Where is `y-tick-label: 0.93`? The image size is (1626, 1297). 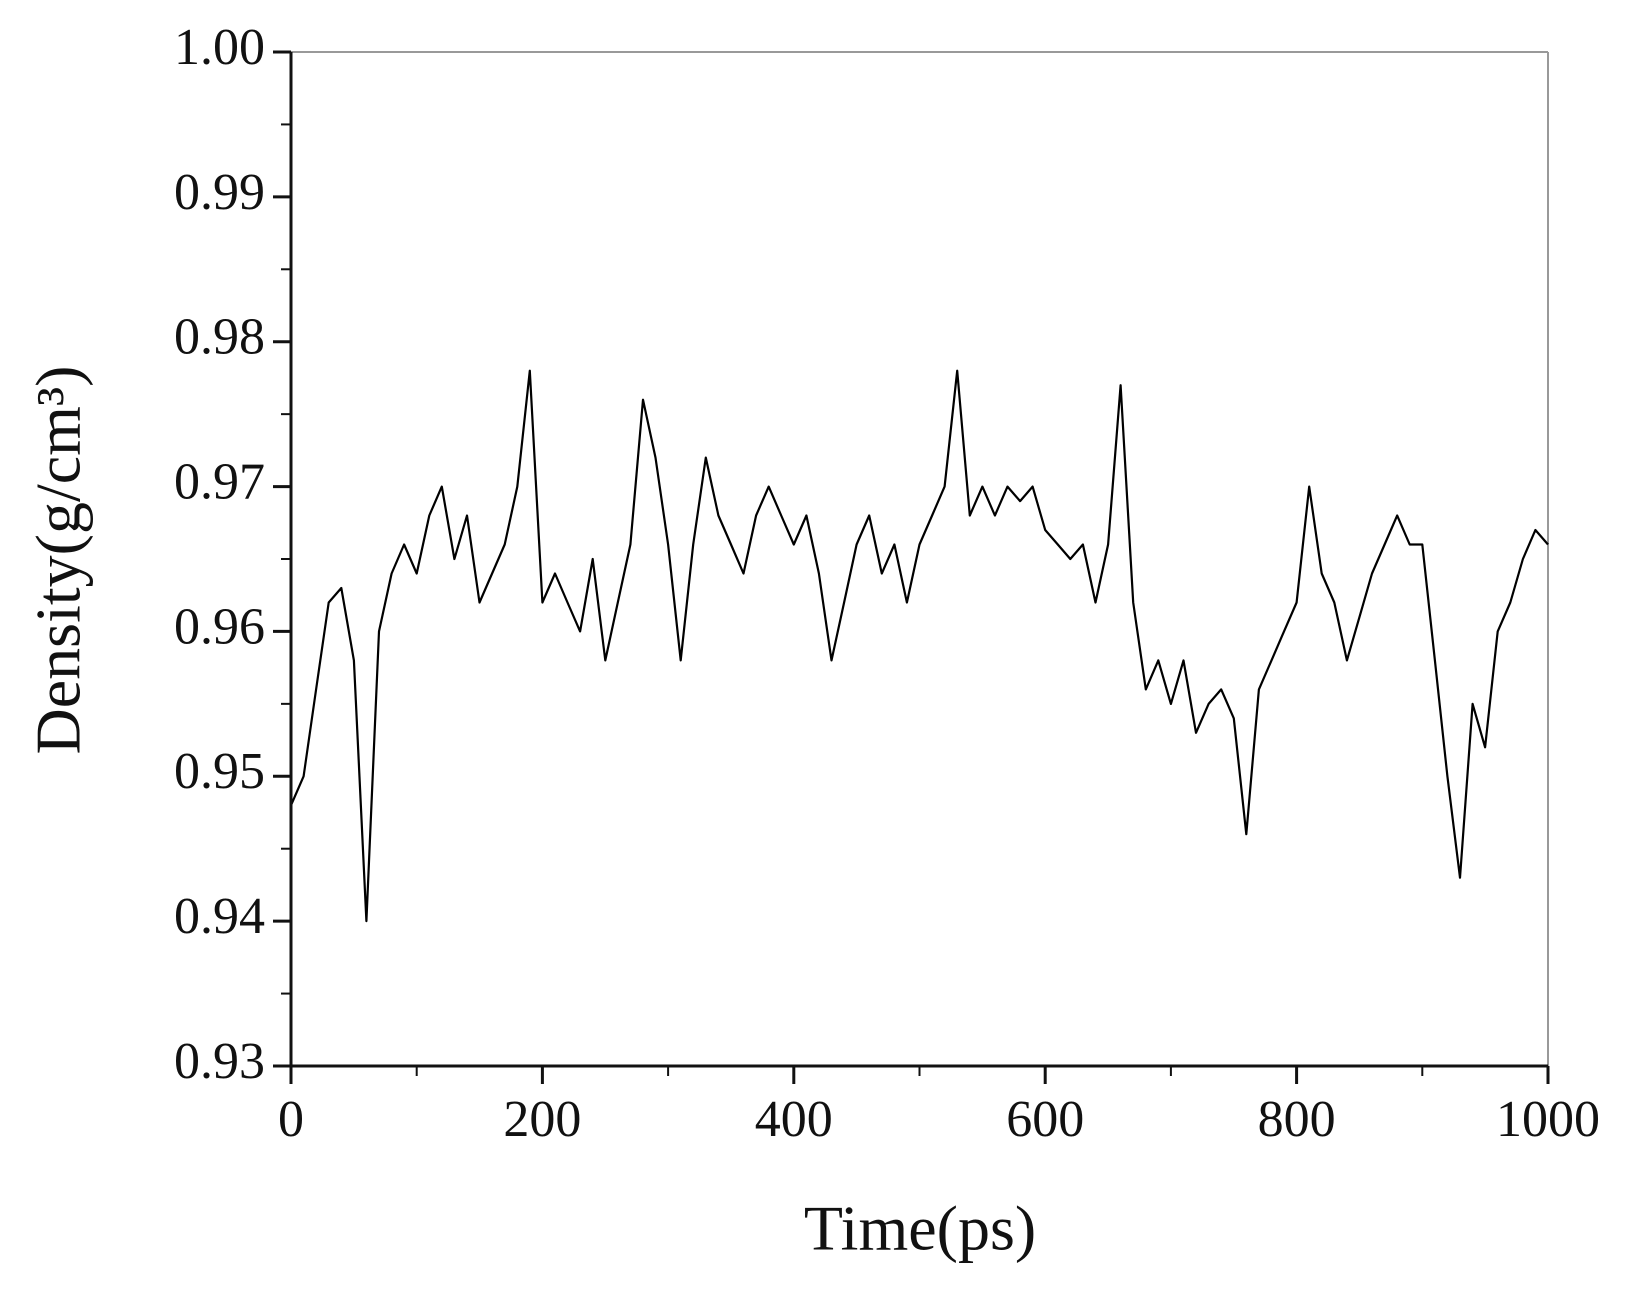 y-tick-label: 0.93 is located at coordinates (219, 1061).